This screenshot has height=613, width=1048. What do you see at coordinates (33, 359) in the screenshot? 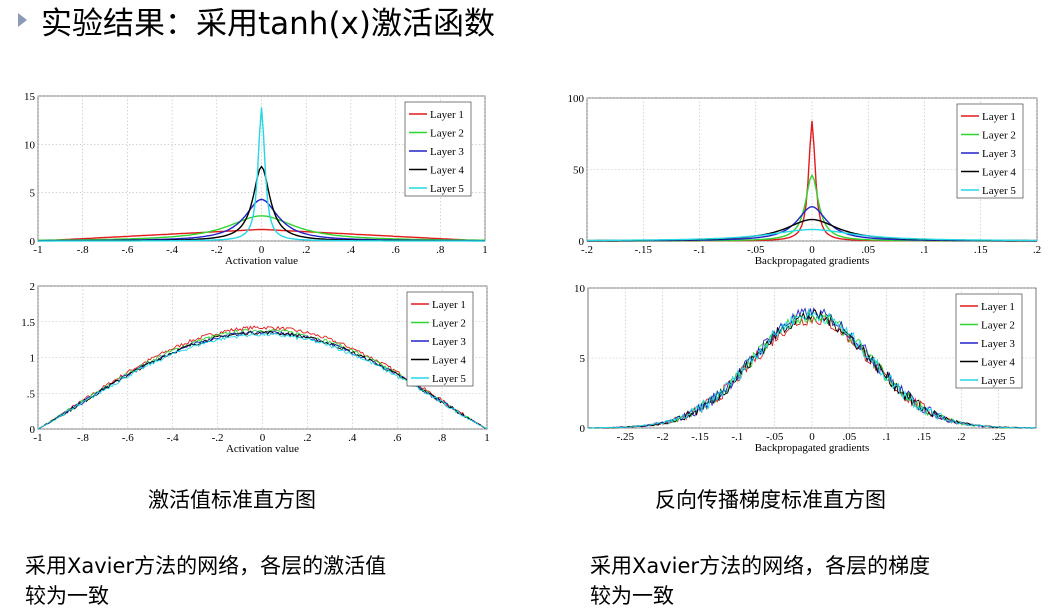
I see `y-tick-label: 1` at bounding box center [33, 359].